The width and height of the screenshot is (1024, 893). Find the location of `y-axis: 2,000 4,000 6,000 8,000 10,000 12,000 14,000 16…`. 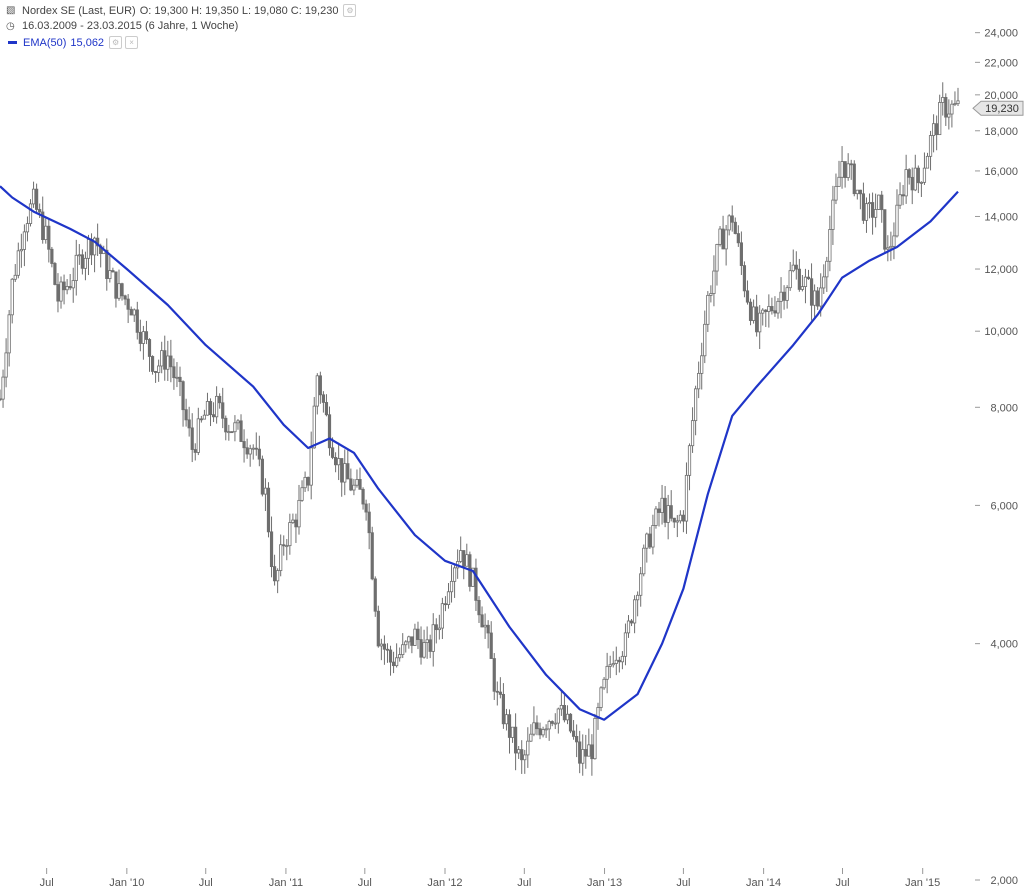

y-axis: 2,000 4,000 6,000 8,000 10,000 12,000 14,000 16… is located at coordinates (996, 457).